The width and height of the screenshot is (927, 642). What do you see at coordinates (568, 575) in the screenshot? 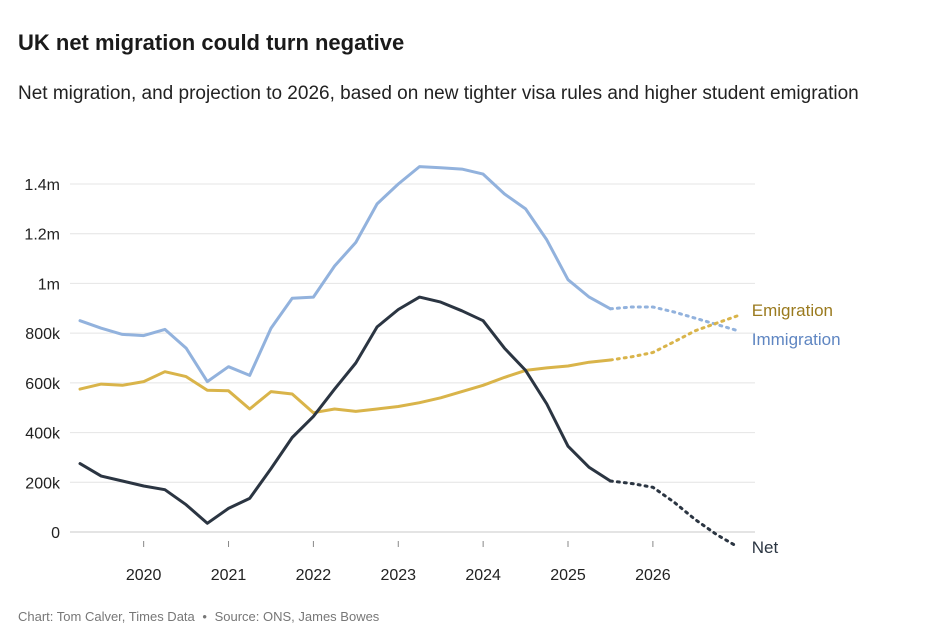
I see `x-tick-label: 2025` at bounding box center [568, 575].